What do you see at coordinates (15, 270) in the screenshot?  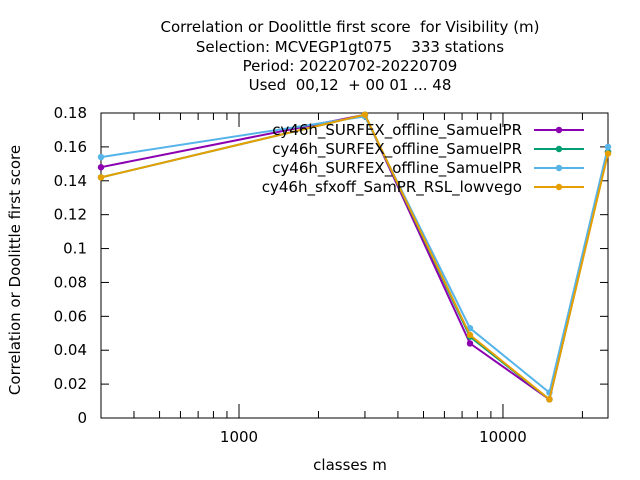 I see `y-axis-label: Correlation or Doolittle first score` at bounding box center [15, 270].